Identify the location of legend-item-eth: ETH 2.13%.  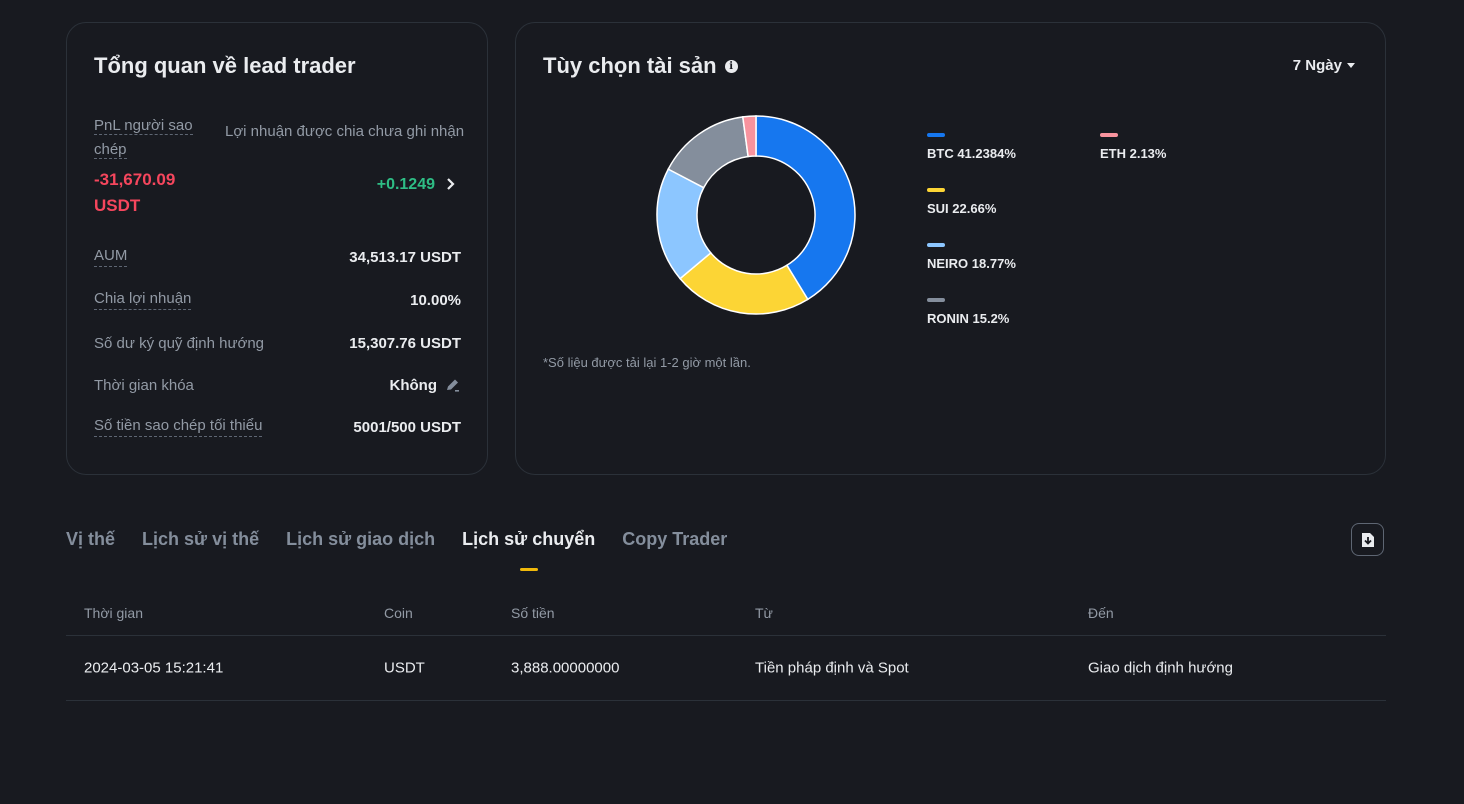
(1133, 147).